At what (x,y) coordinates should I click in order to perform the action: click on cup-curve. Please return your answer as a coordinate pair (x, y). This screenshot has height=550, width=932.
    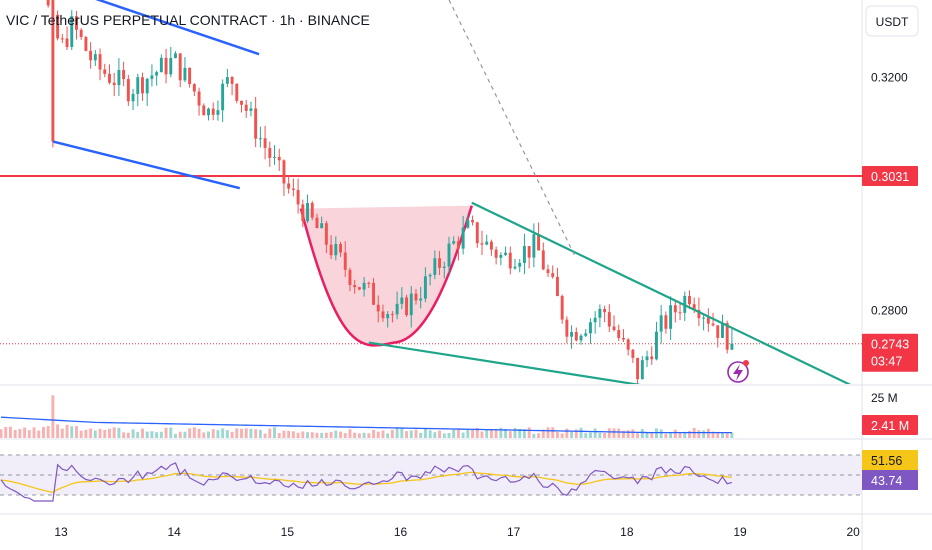
    Looking at the image, I should click on (386, 276).